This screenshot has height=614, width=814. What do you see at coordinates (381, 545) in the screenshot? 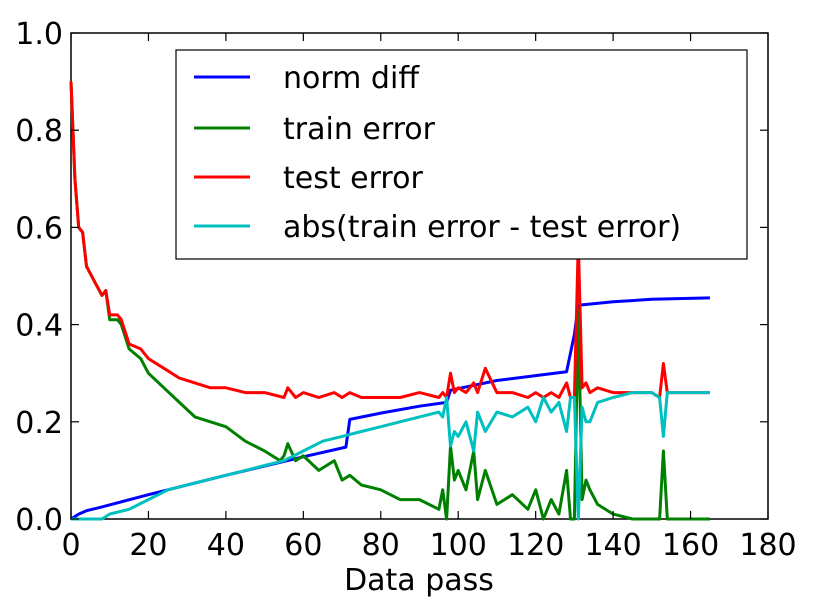
I see `x-tick-label: 80` at bounding box center [381, 545].